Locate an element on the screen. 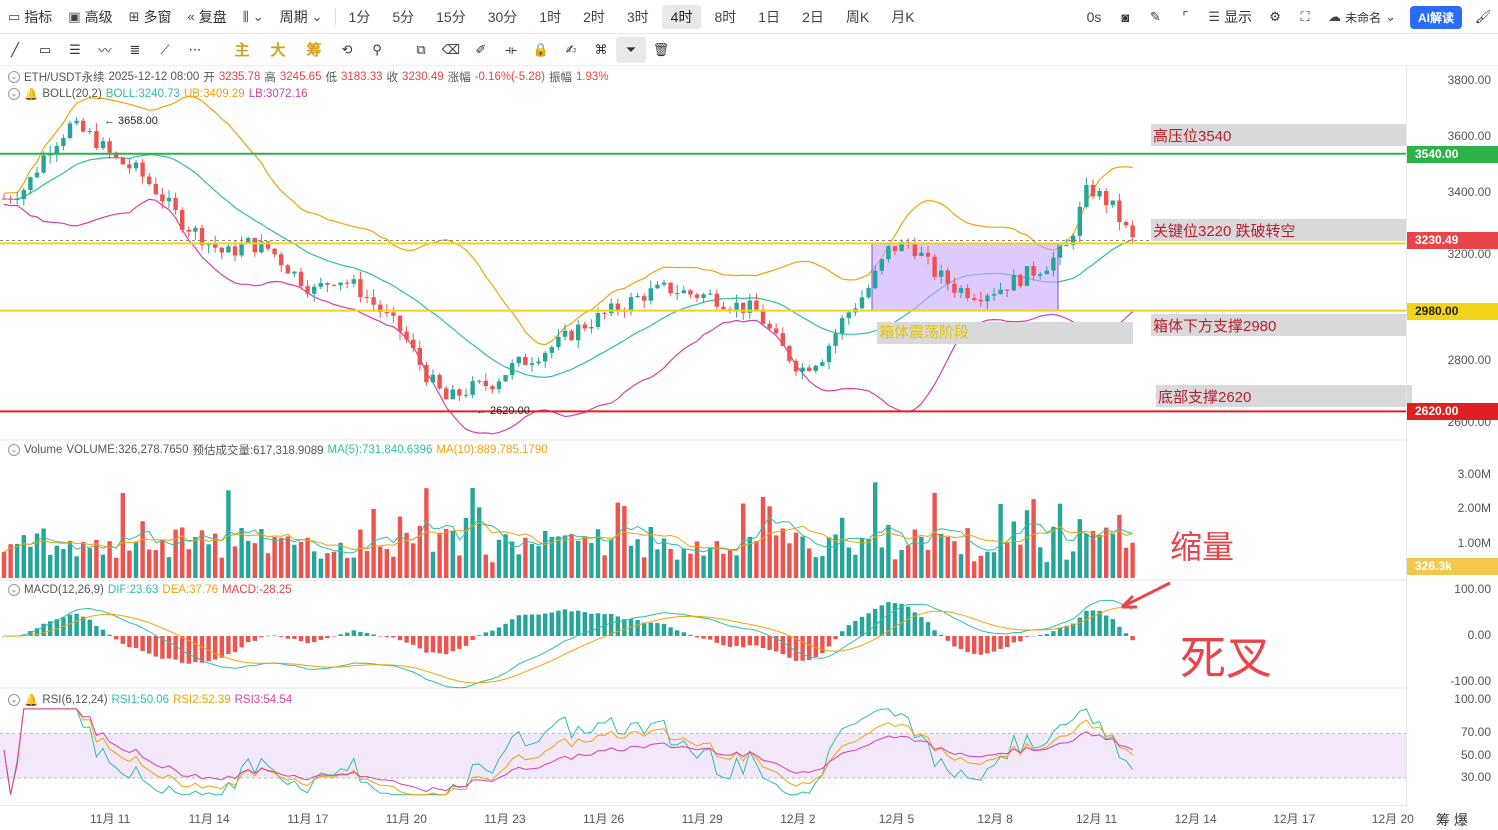 The image size is (1498, 830). timeframe-7: 4时 is located at coordinates (681, 16).